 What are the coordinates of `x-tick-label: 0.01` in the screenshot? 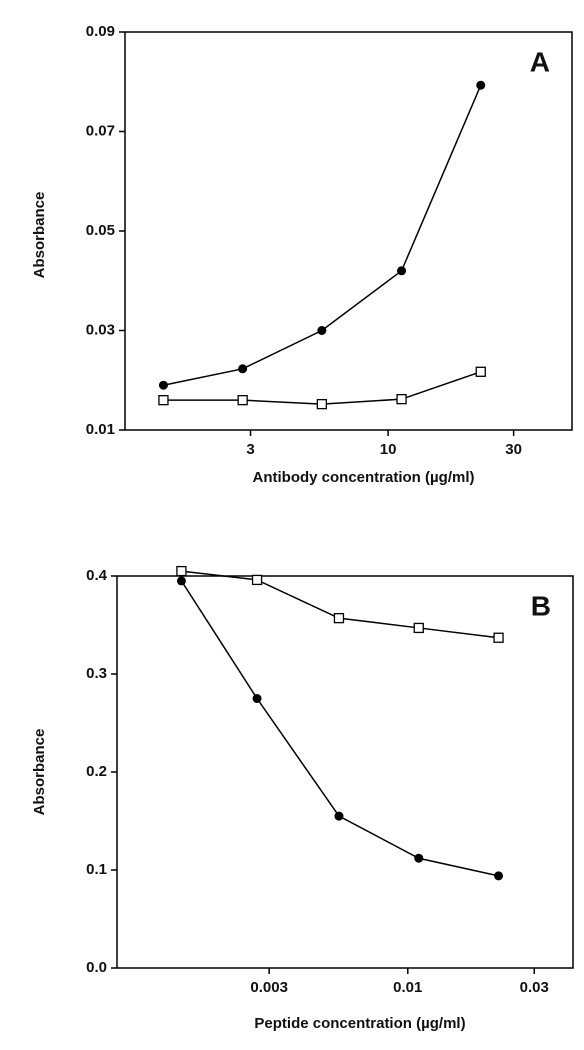 It's located at (407, 987).